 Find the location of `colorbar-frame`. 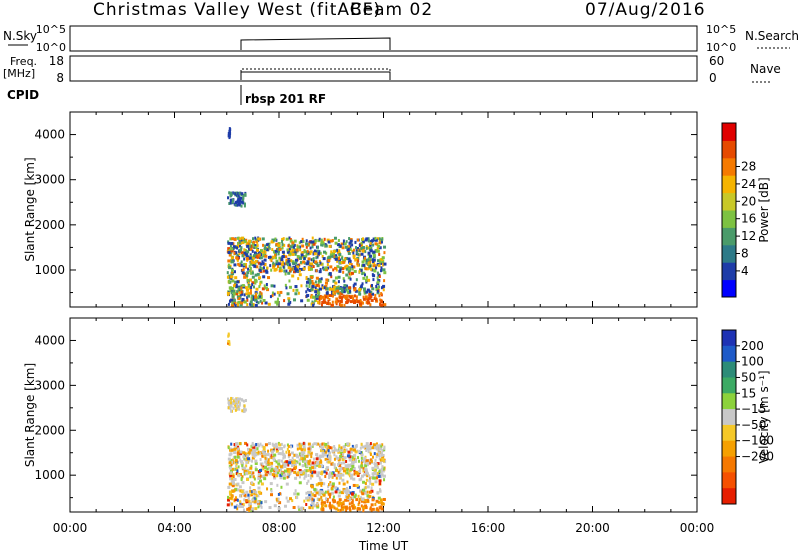

colorbar-frame is located at coordinates (729, 210).